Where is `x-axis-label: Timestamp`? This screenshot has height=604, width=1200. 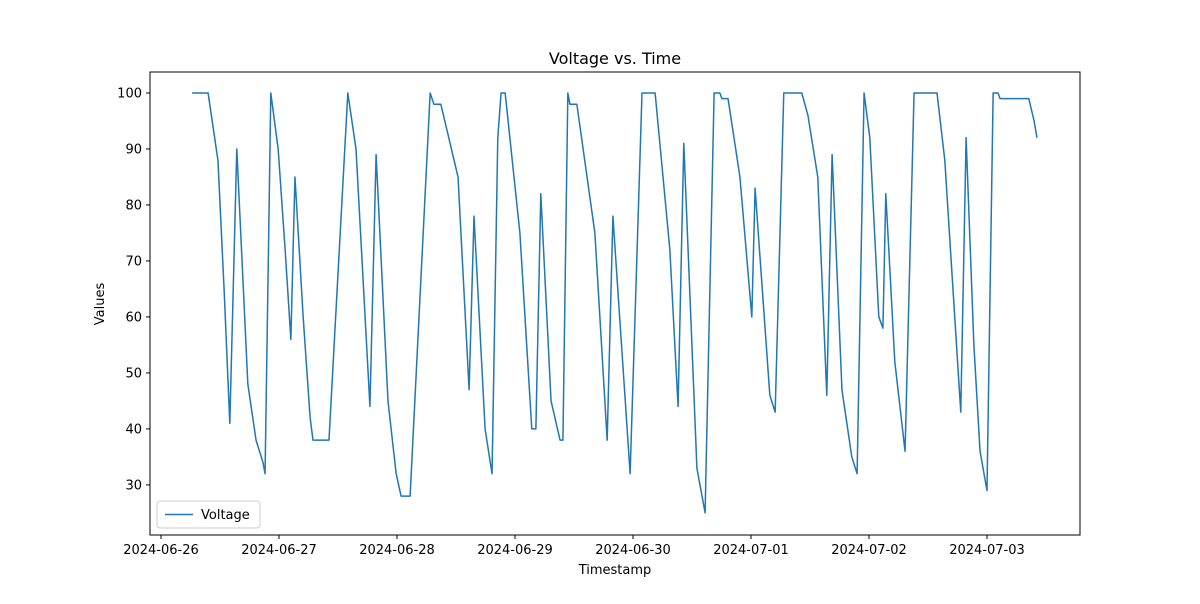
x-axis-label: Timestamp is located at coordinates (615, 570).